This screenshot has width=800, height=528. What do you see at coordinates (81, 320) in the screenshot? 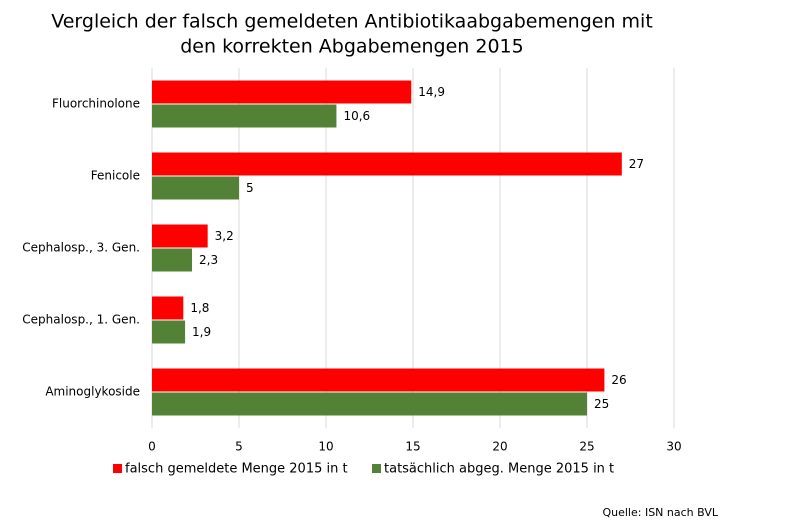
I see `y-tick-label: Cephalosp., 1. Gen.` at bounding box center [81, 320].